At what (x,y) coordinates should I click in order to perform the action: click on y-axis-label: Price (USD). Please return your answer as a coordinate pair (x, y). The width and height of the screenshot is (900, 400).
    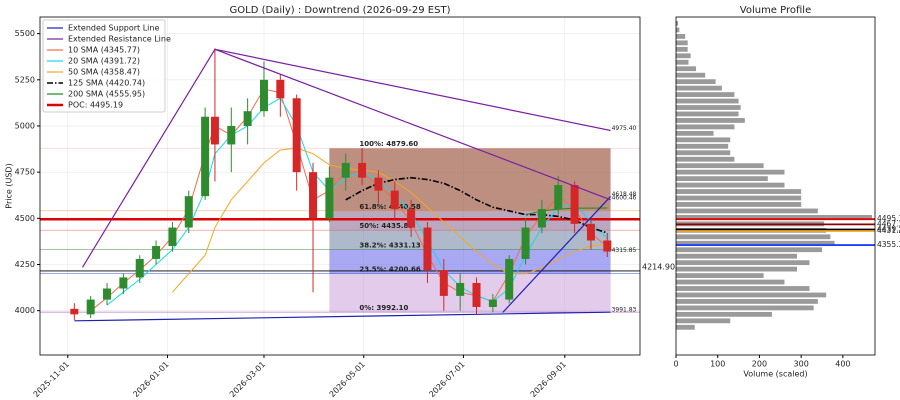
    Looking at the image, I should click on (9, 185).